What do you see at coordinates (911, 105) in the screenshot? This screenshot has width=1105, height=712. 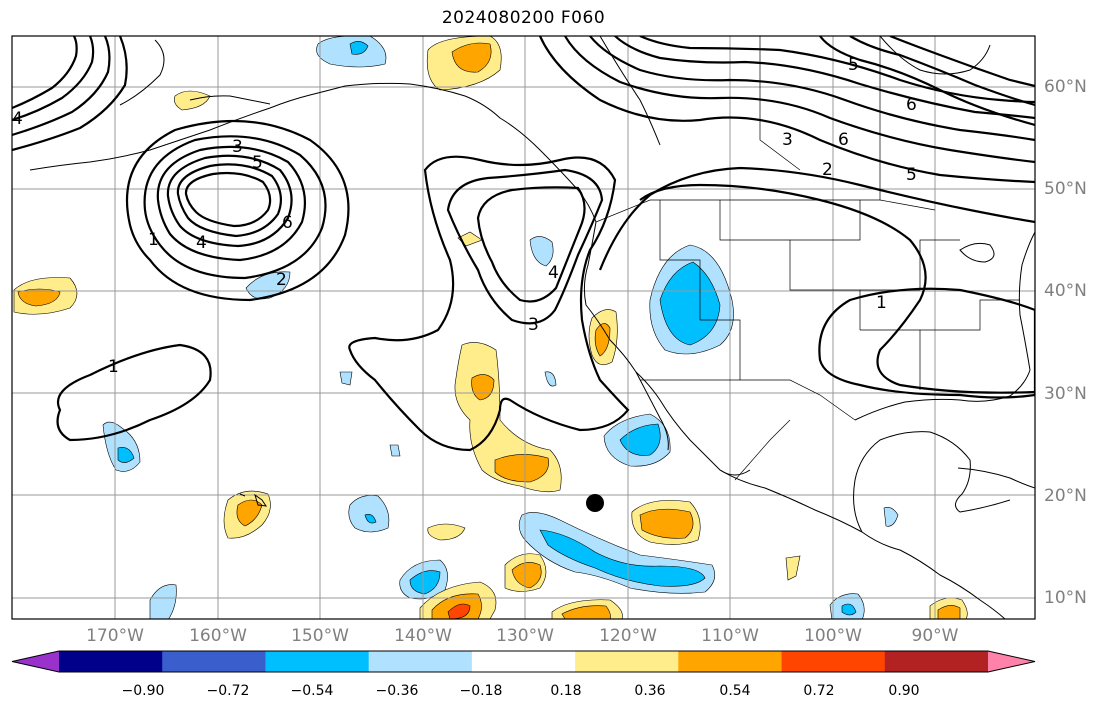 I see `contour-label-6c: 6` at bounding box center [911, 105].